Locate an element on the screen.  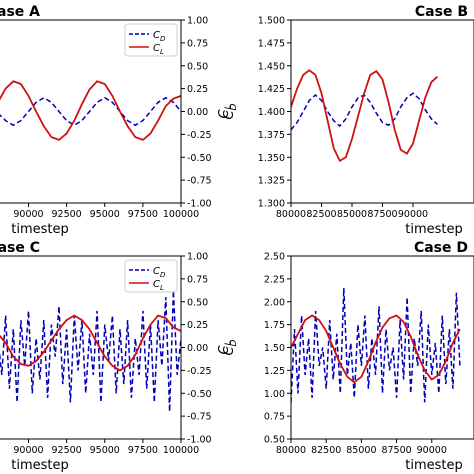
y-tick-label: 1.50 is located at coordinates (274, 348).